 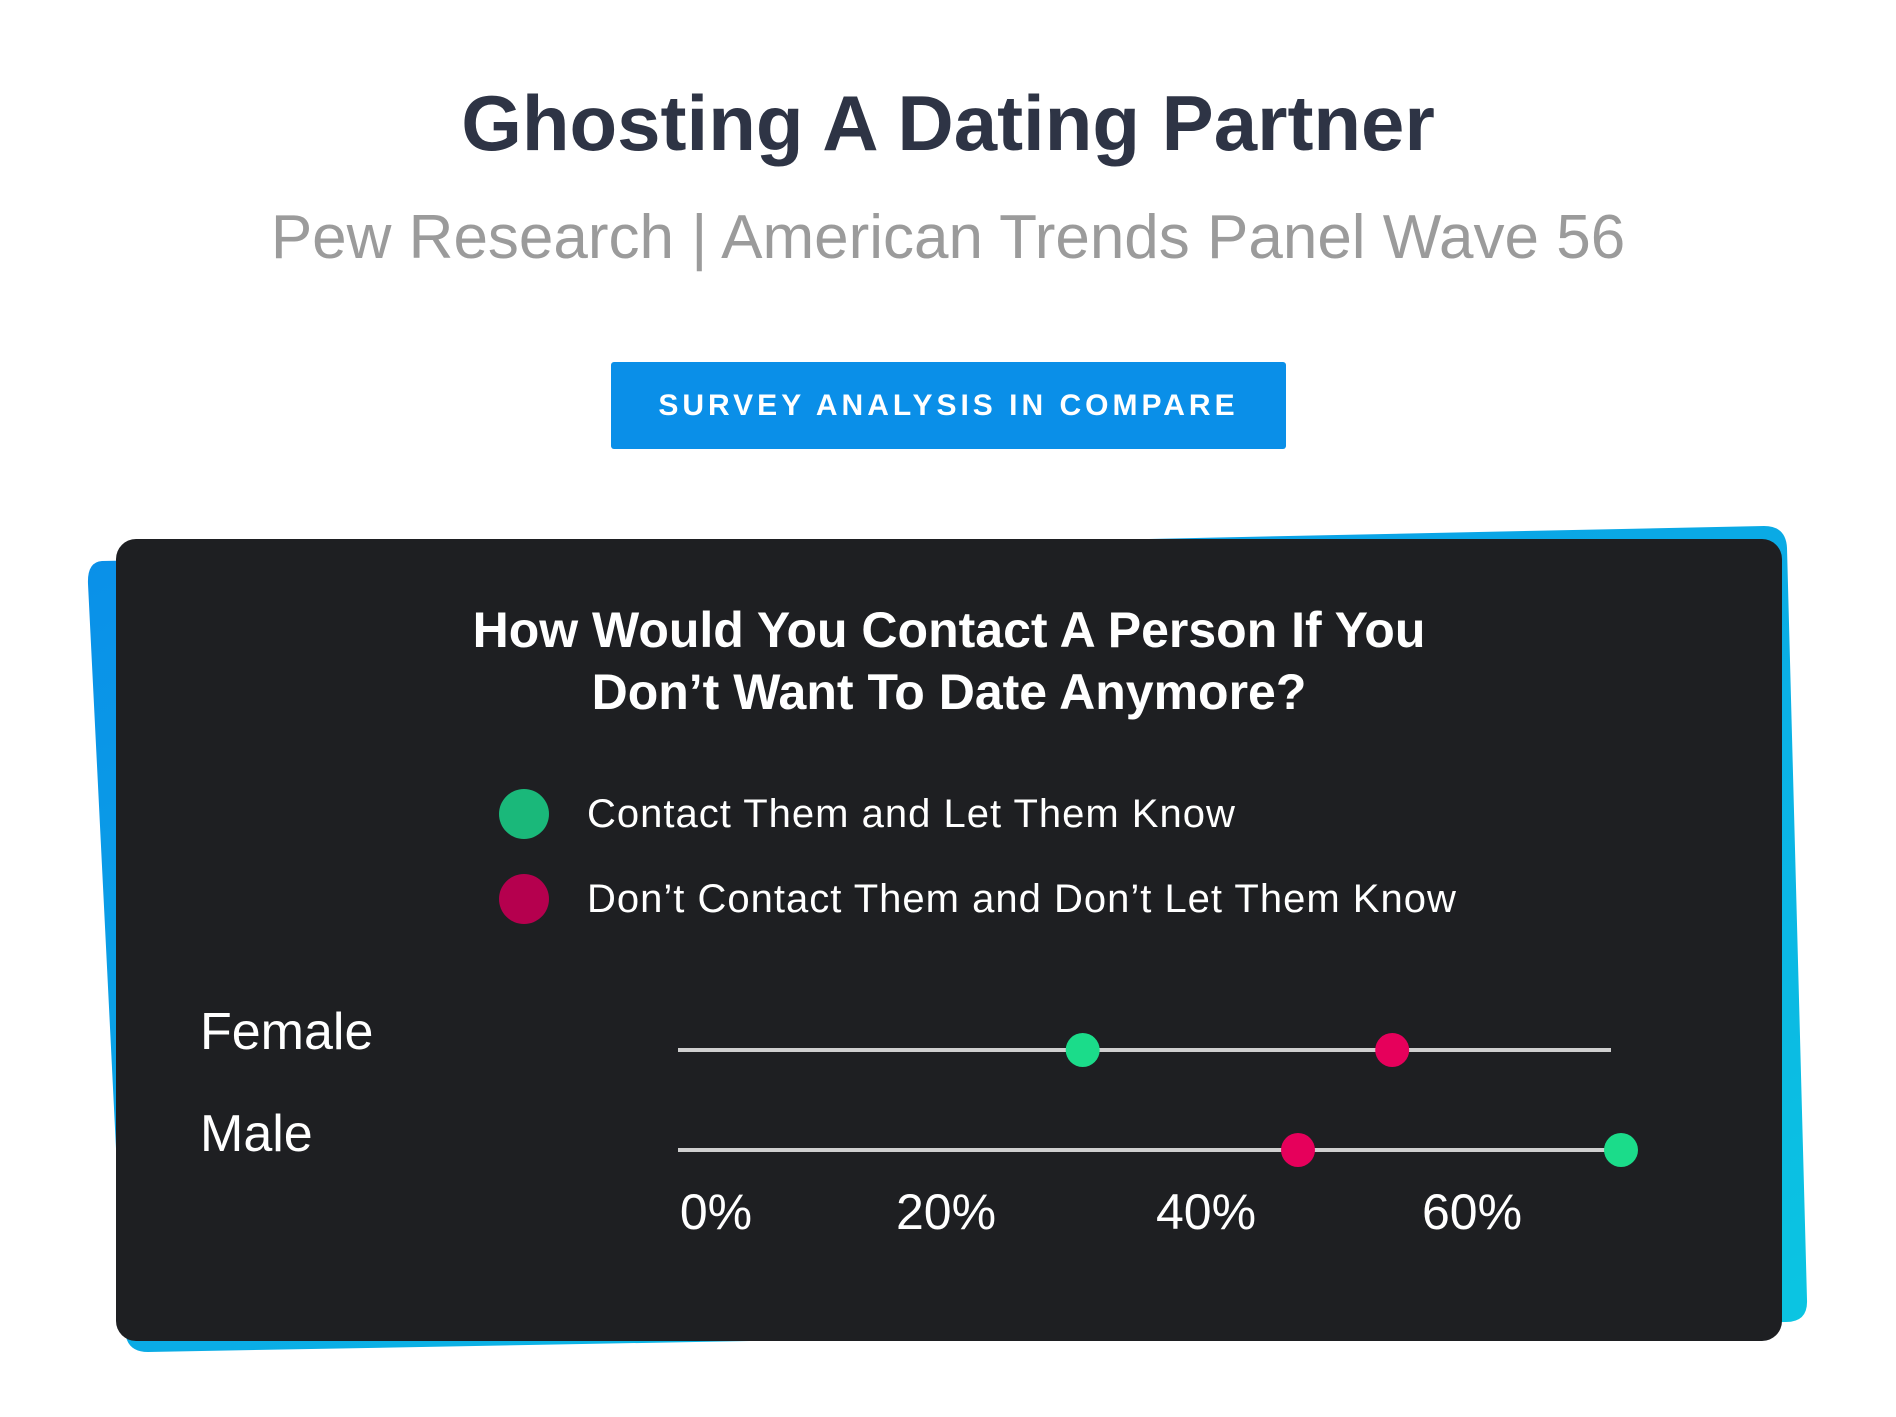 What do you see at coordinates (1082, 1050) in the screenshot?
I see `point-contact-female` at bounding box center [1082, 1050].